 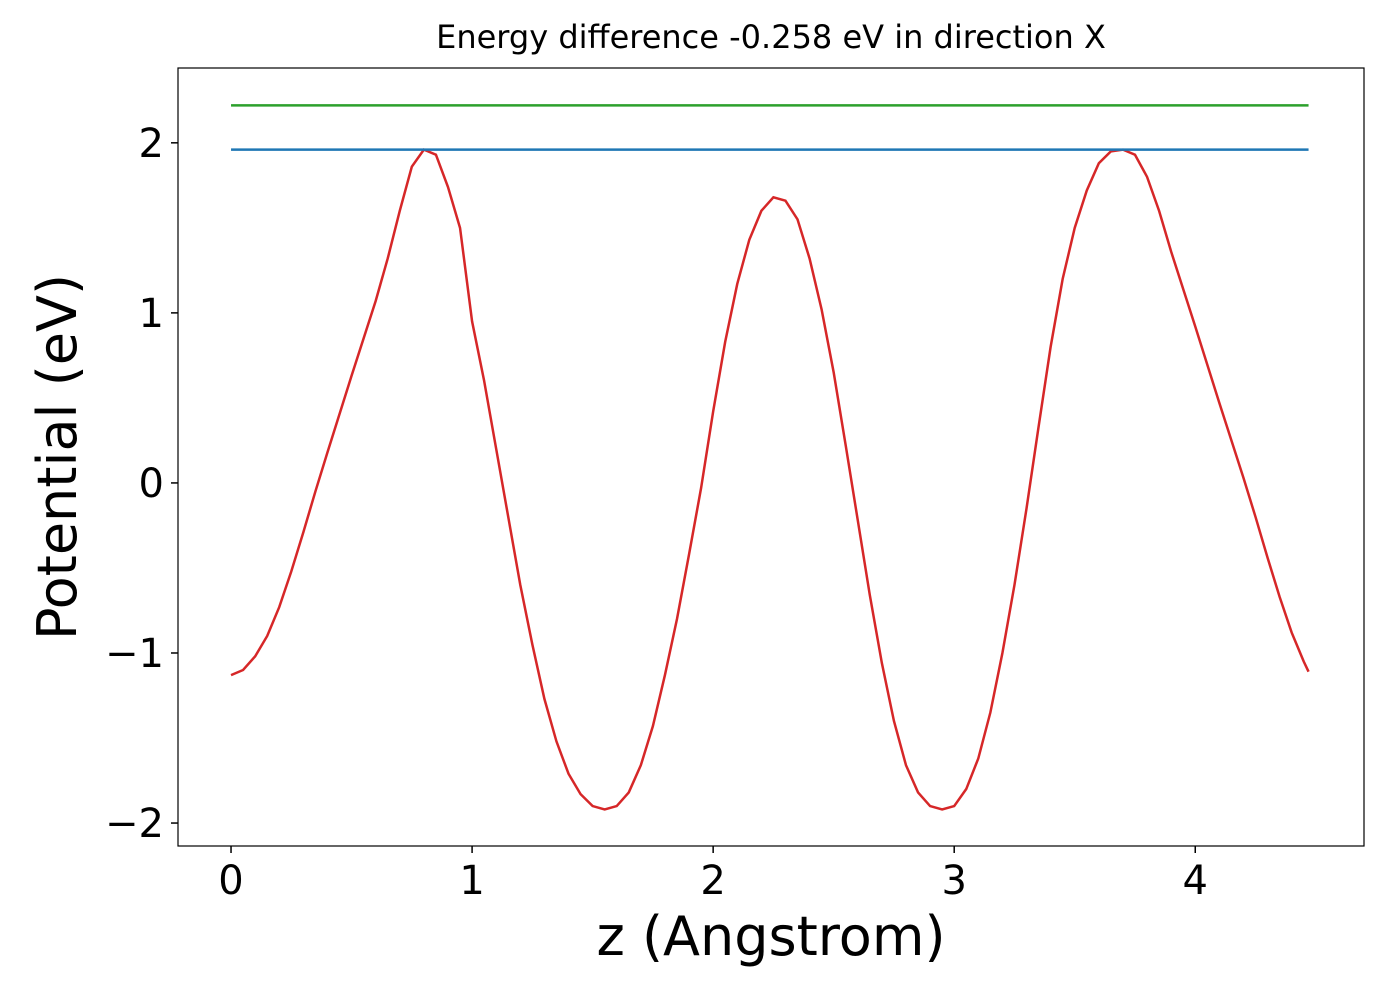 I want to click on x-tick-label: 3, so click(x=953, y=881).